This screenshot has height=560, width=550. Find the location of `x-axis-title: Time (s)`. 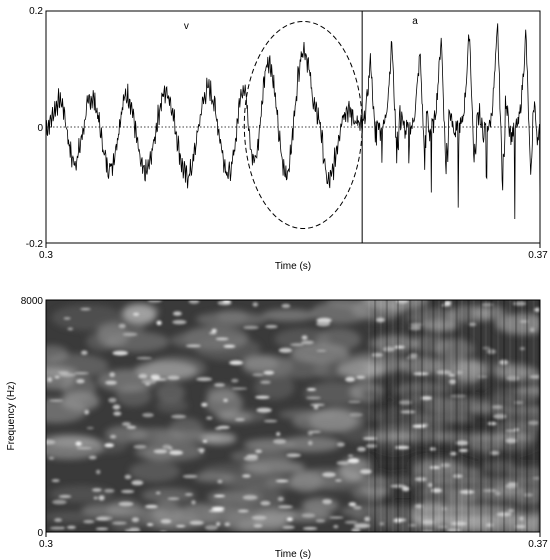

x-axis-title: Time (s) is located at coordinates (293, 266).